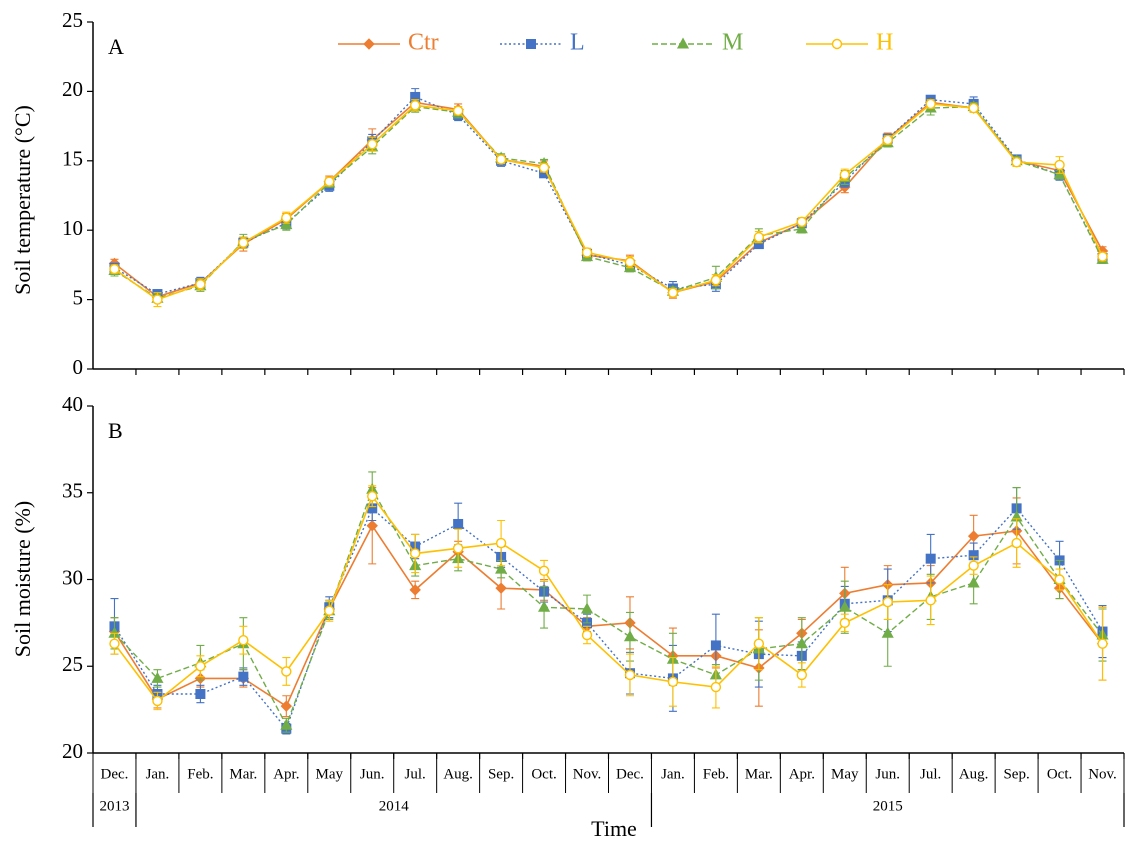 The image size is (1133, 844). I want to click on x-tick-label: Jul., so click(930, 774).